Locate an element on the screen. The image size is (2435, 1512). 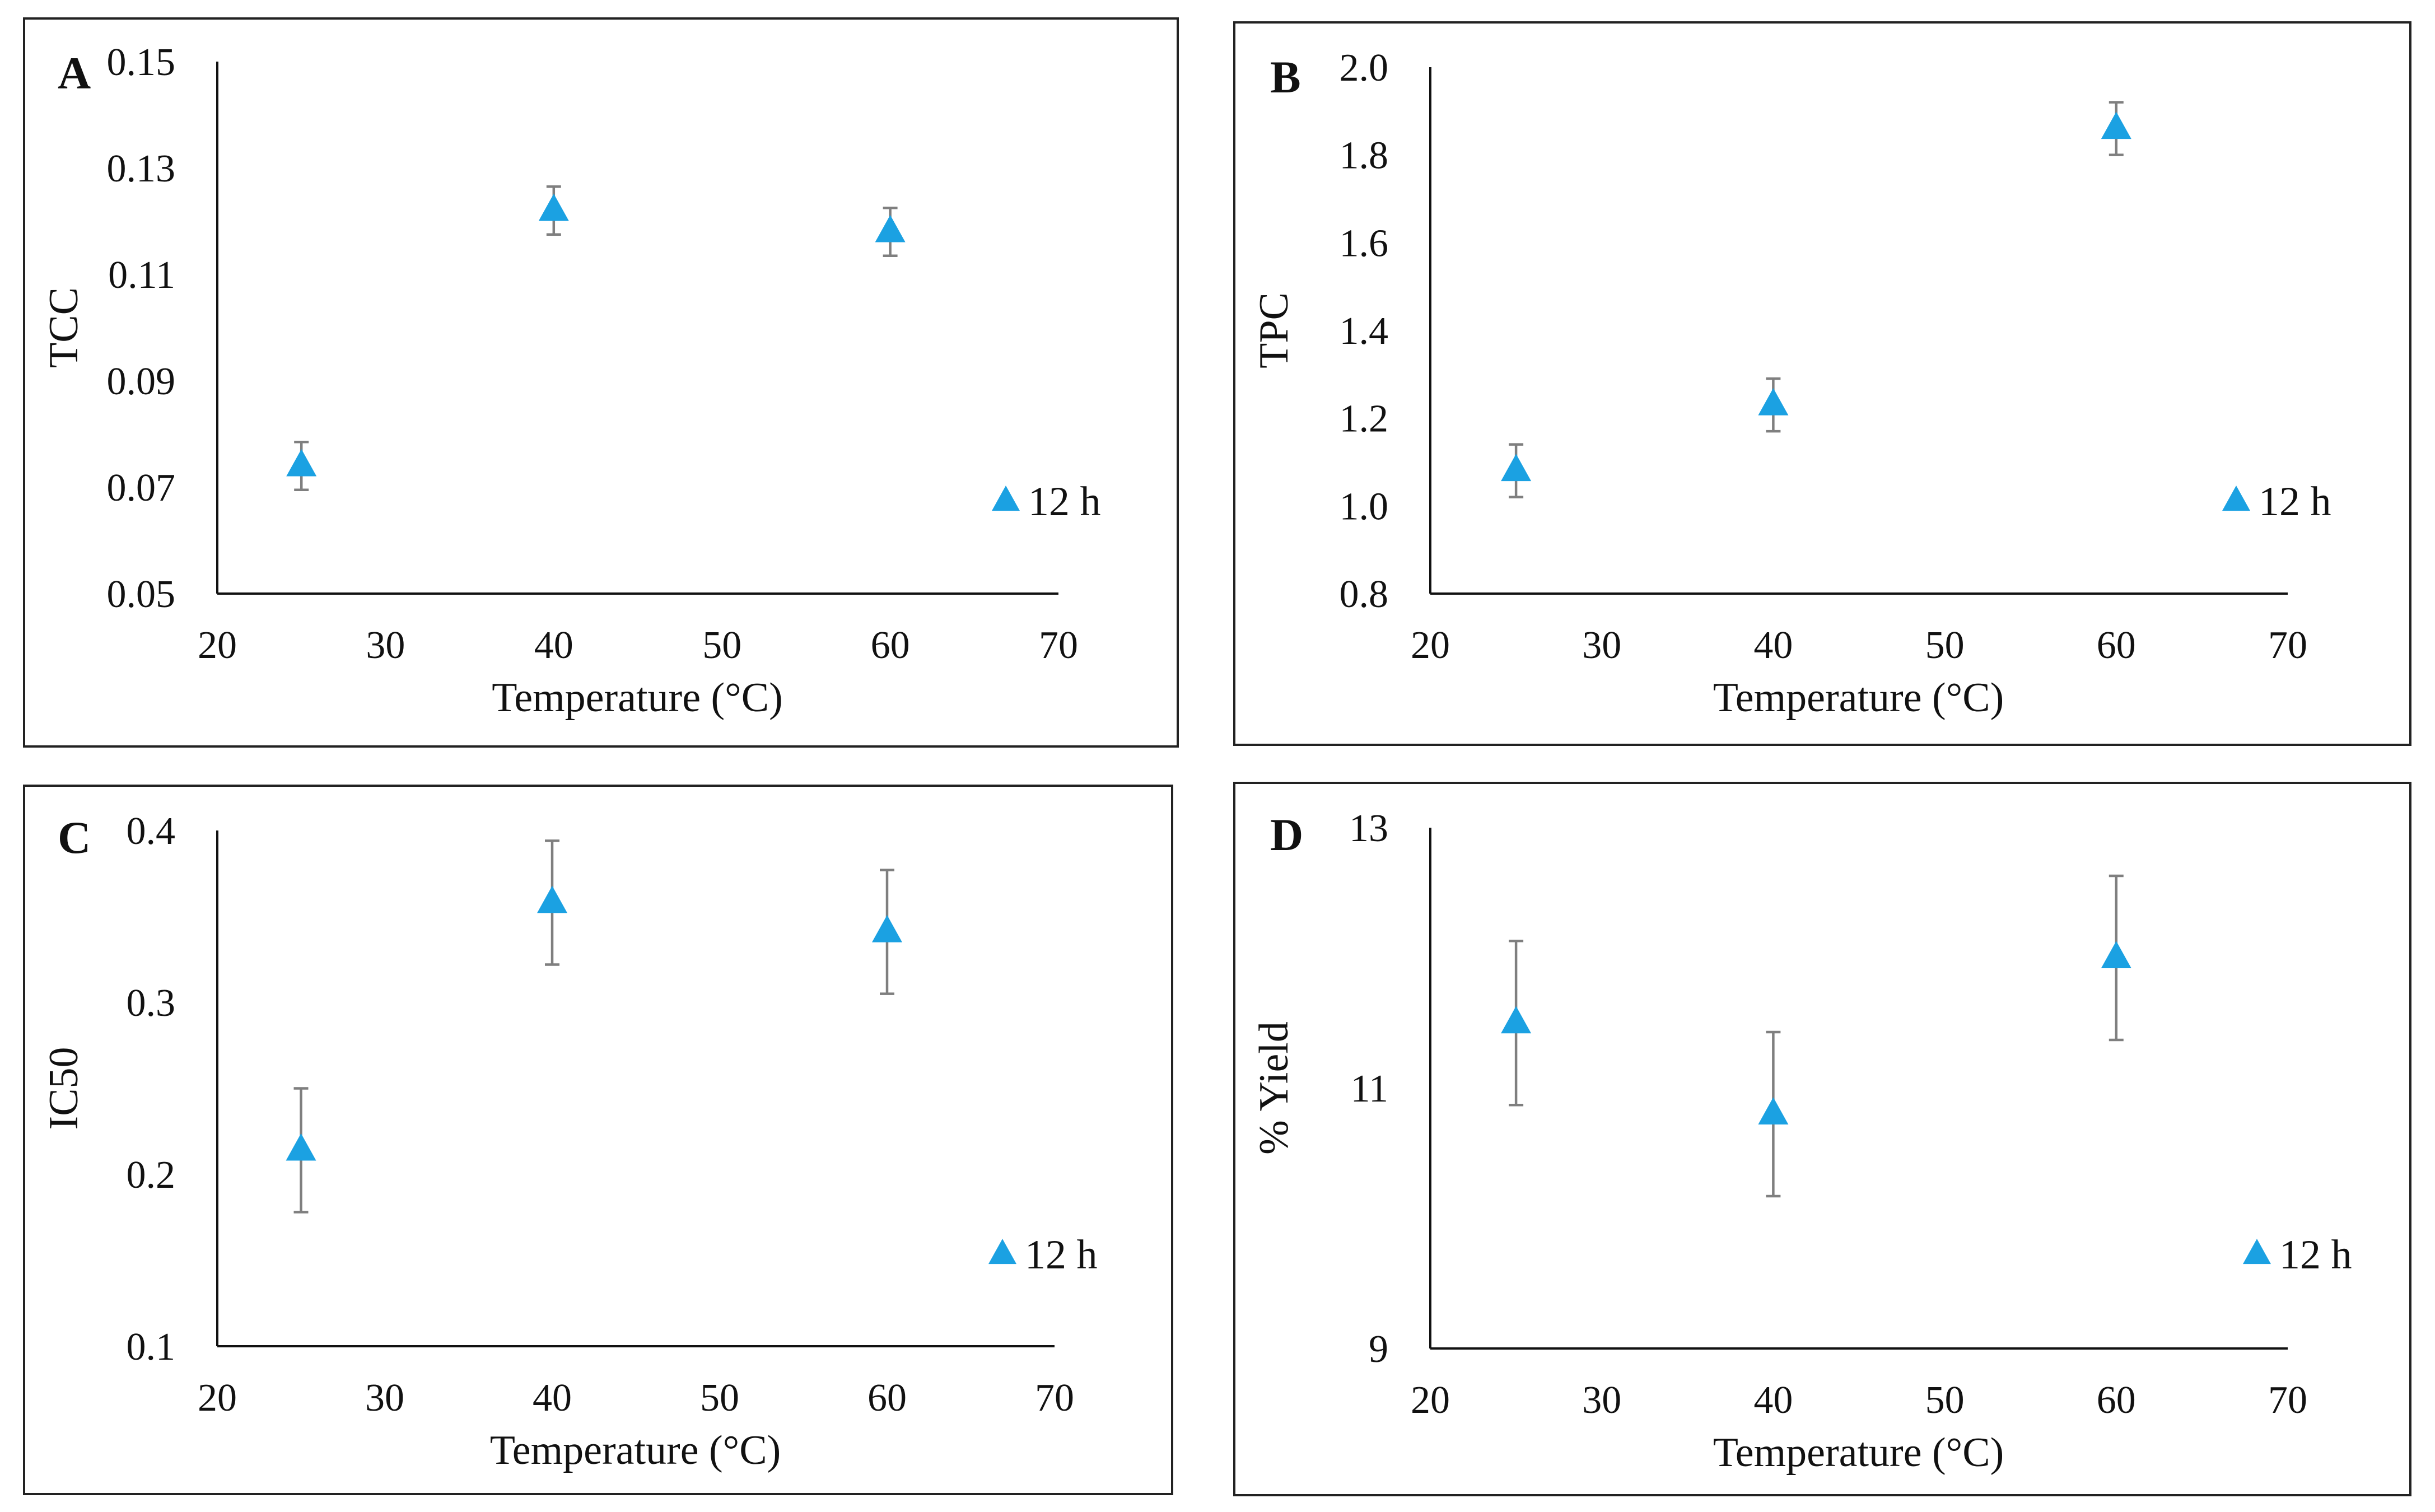
panel-a-x-tick-label: 50 is located at coordinates (721, 646).